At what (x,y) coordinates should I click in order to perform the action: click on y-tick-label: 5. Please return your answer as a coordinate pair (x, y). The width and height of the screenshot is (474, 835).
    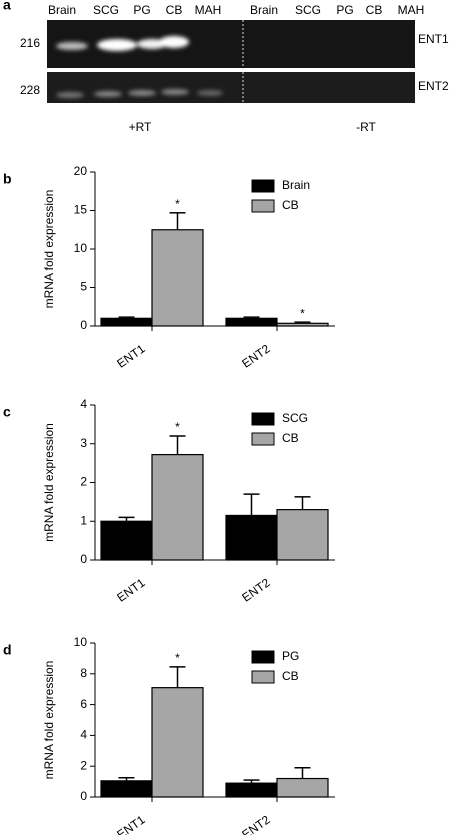
    Looking at the image, I should click on (83, 287).